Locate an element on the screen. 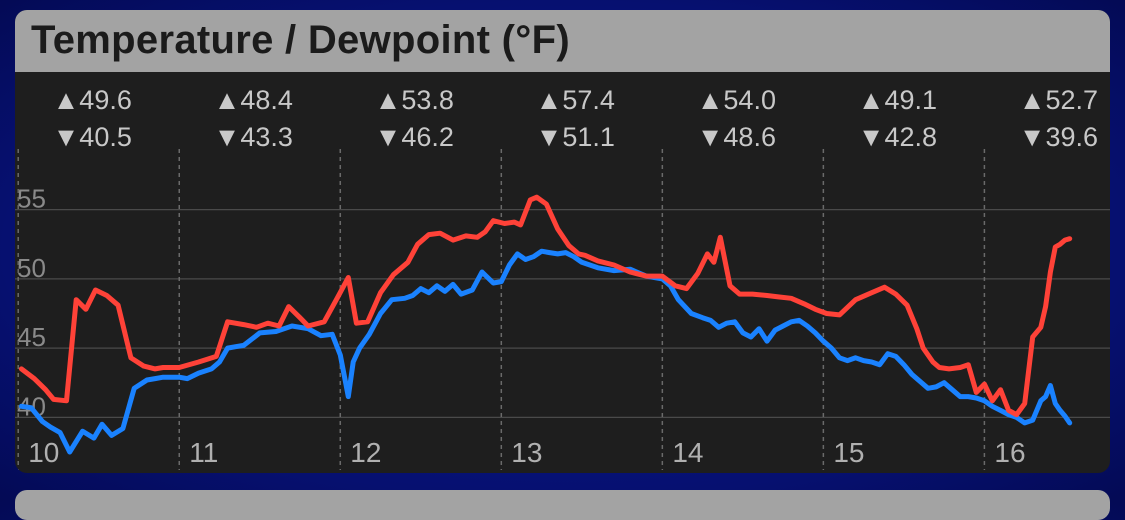  x-tick-label: 14 is located at coordinates (687, 452).